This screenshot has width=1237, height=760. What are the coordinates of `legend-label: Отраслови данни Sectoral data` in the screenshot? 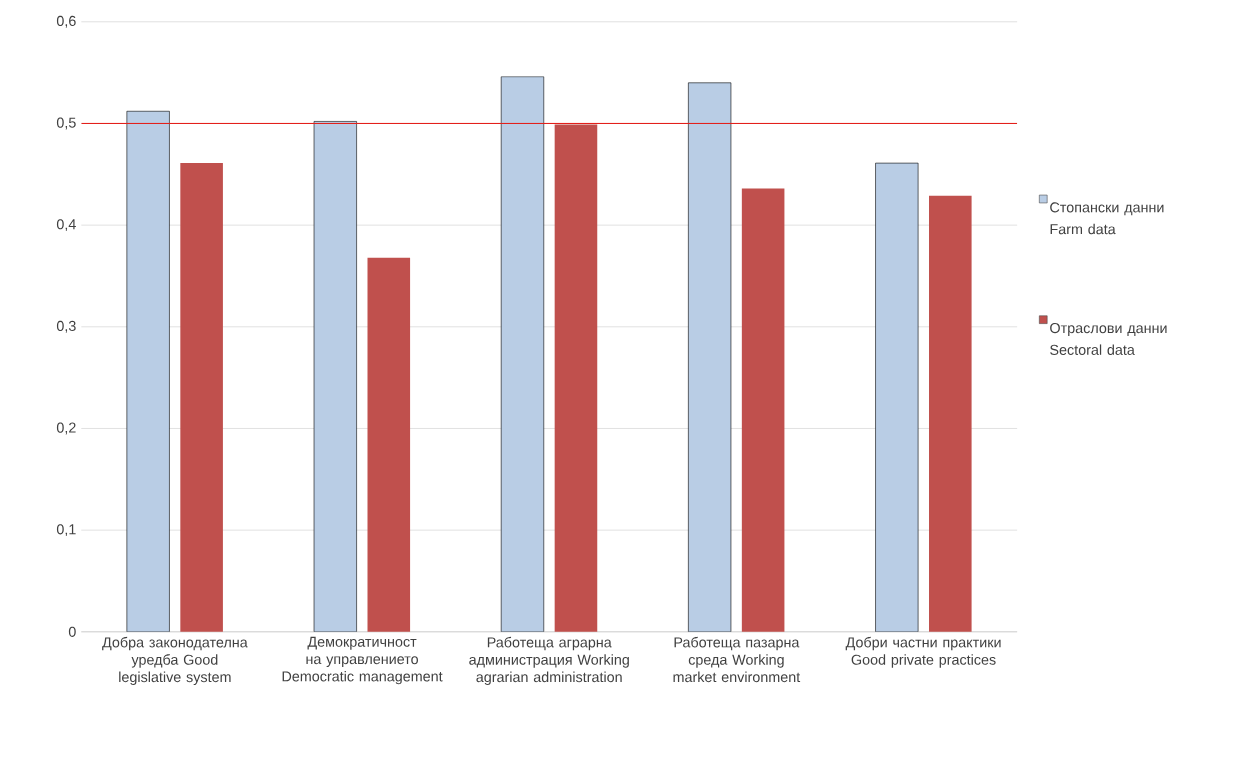 It's located at (1108, 339).